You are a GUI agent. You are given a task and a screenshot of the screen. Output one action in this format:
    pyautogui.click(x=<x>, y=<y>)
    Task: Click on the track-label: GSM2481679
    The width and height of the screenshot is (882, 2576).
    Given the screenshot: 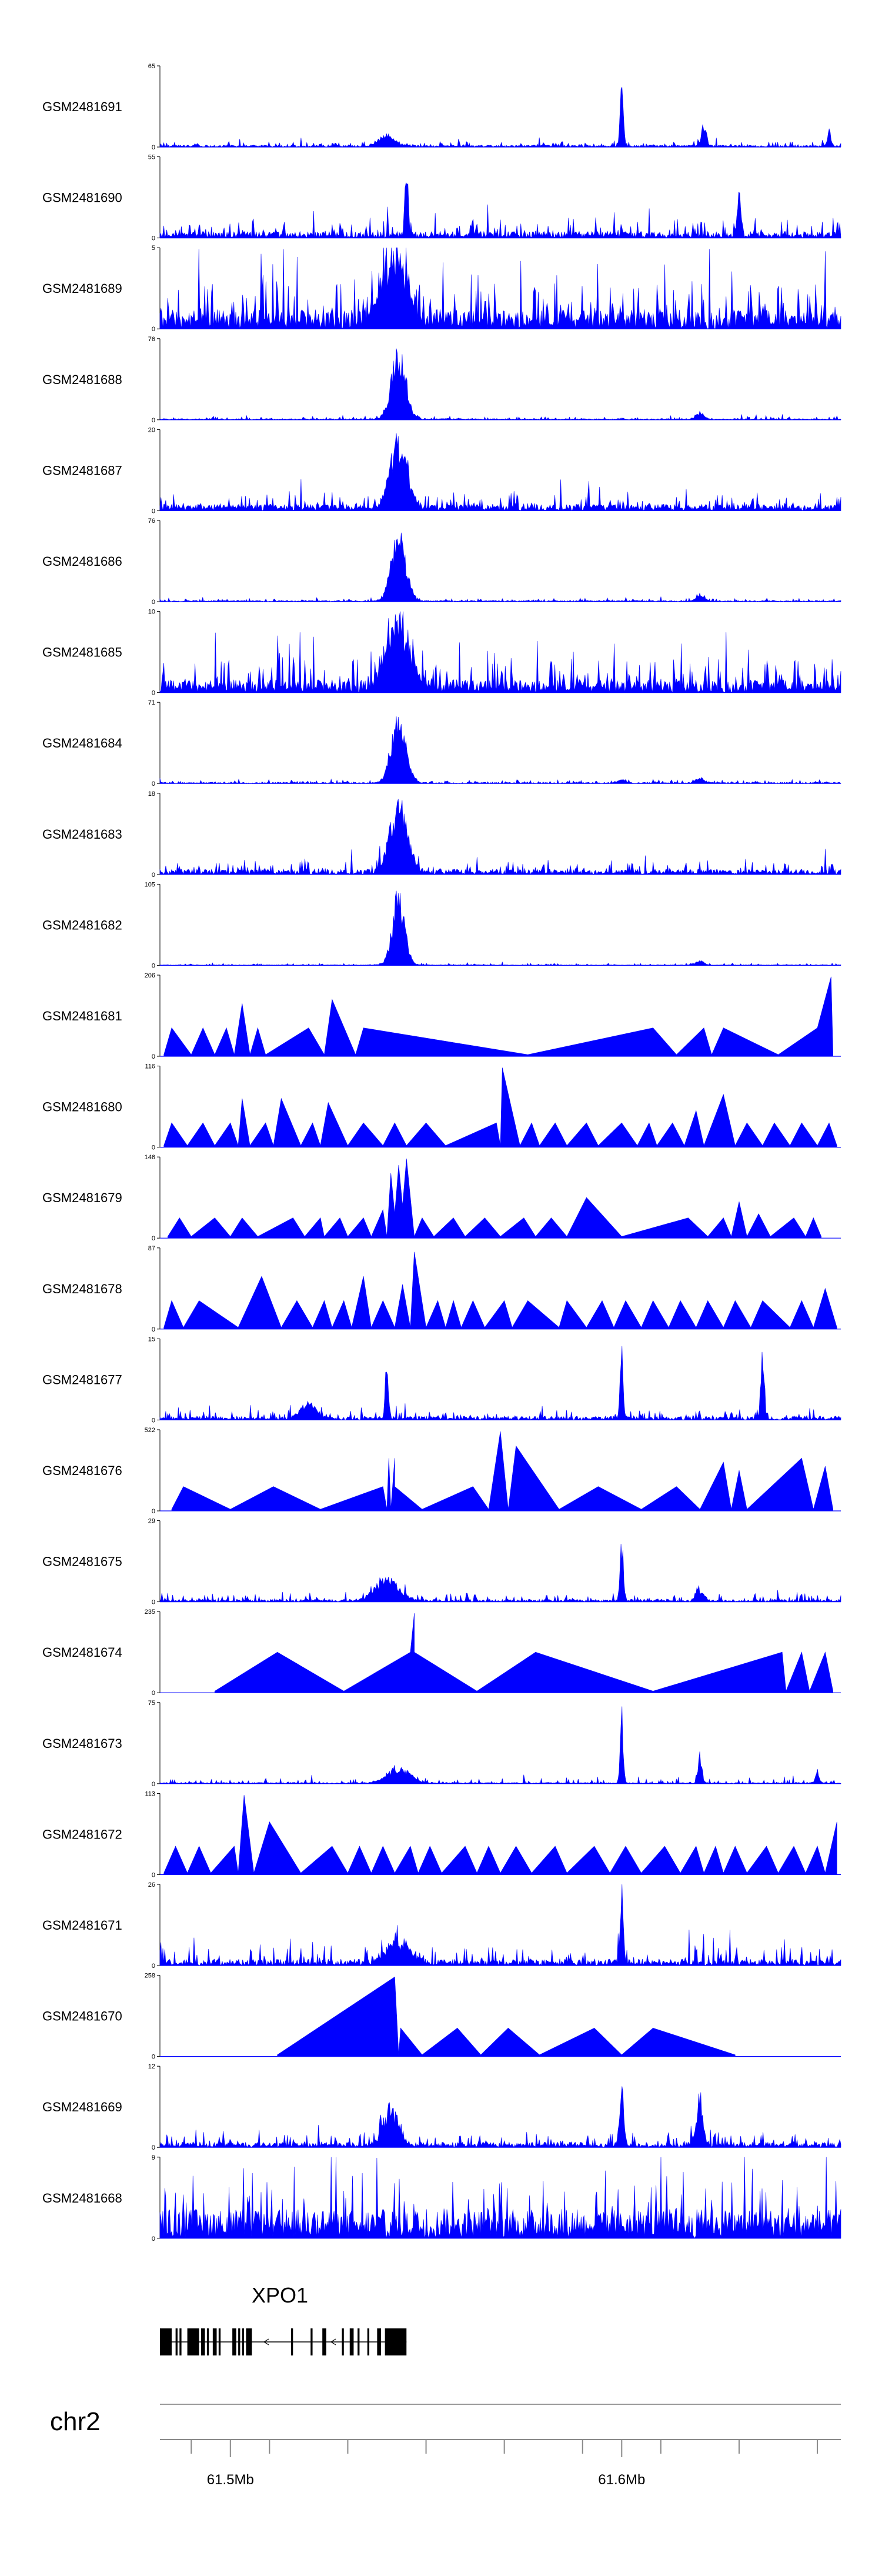 What is the action you would take?
    pyautogui.click(x=82, y=1197)
    